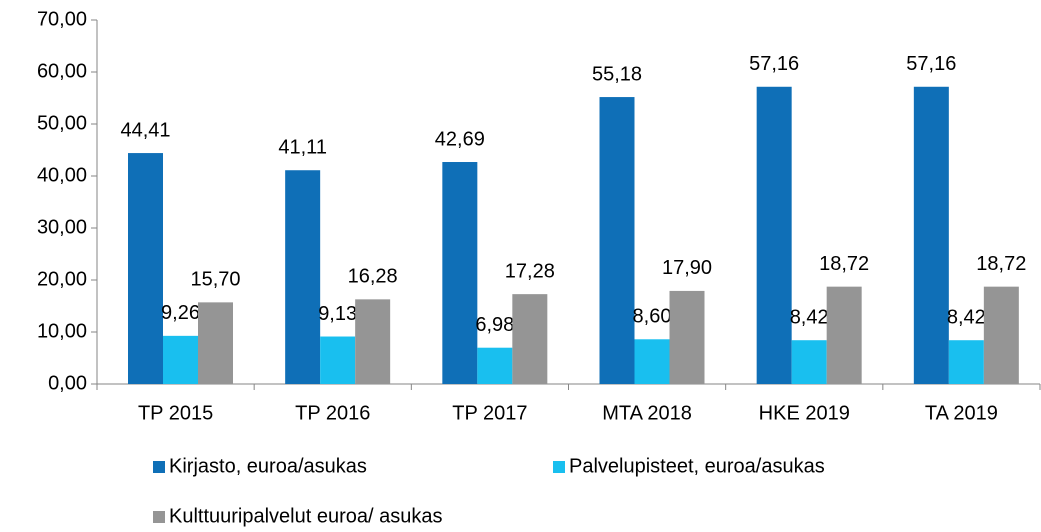 This screenshot has height=532, width=1041. Describe the element at coordinates (460, 139) in the screenshot. I see `data-label: 42,69` at that location.